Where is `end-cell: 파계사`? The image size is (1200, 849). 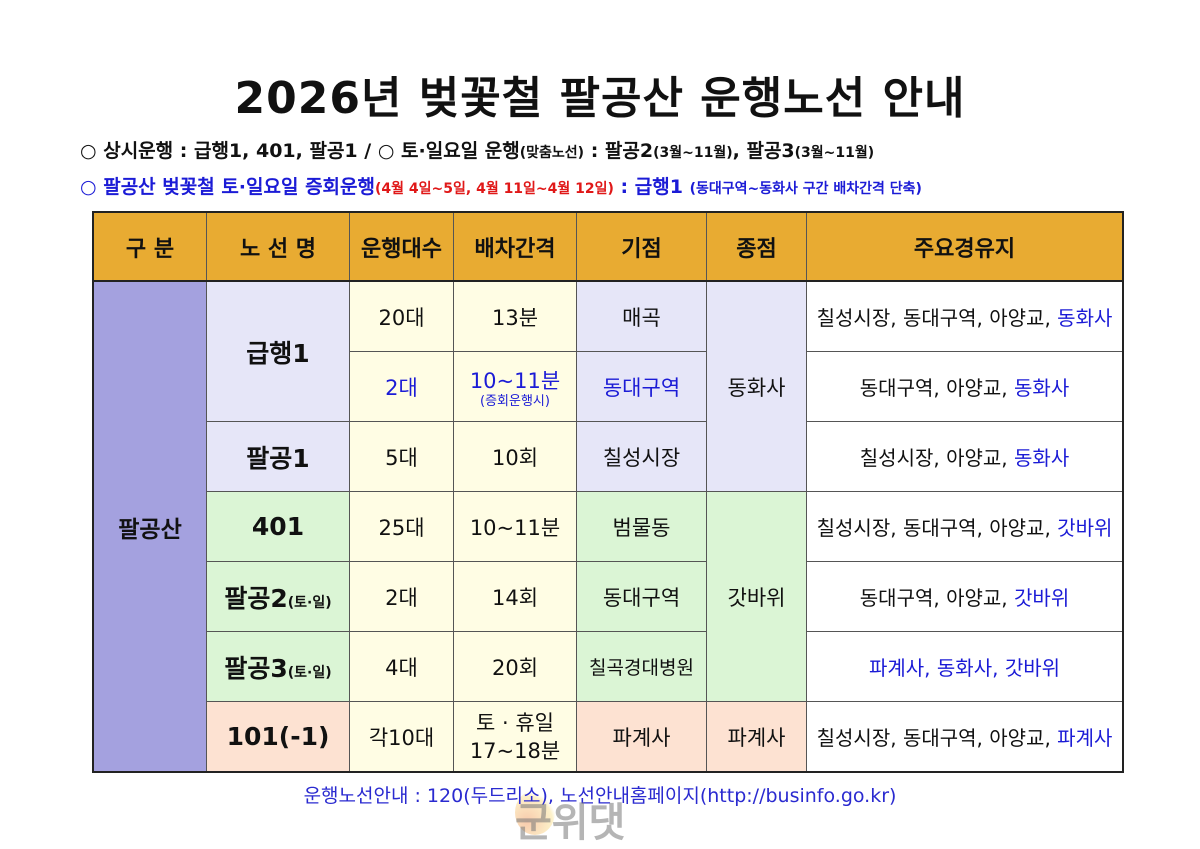 end-cell: 파계사 is located at coordinates (756, 737).